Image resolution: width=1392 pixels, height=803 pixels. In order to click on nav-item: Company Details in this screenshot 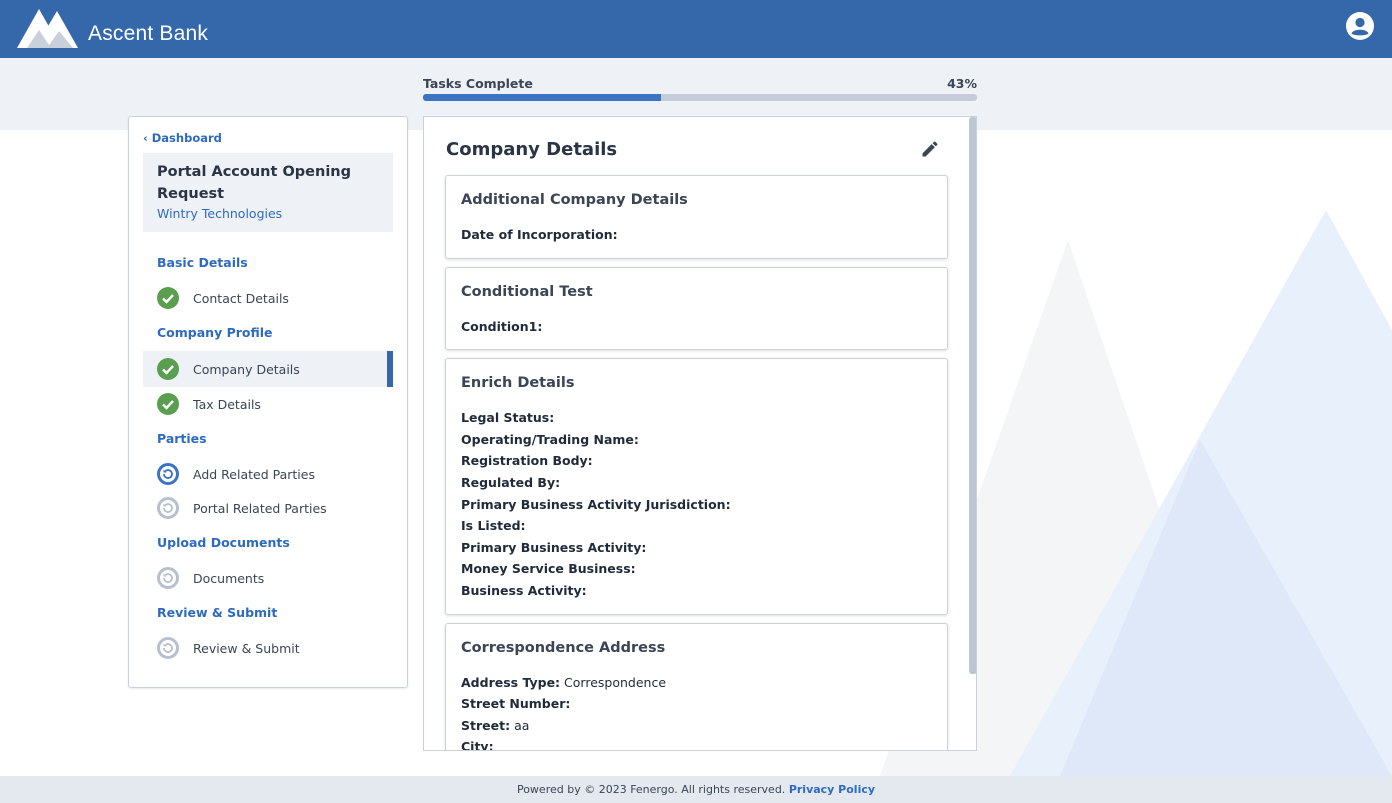, I will do `click(268, 369)`.